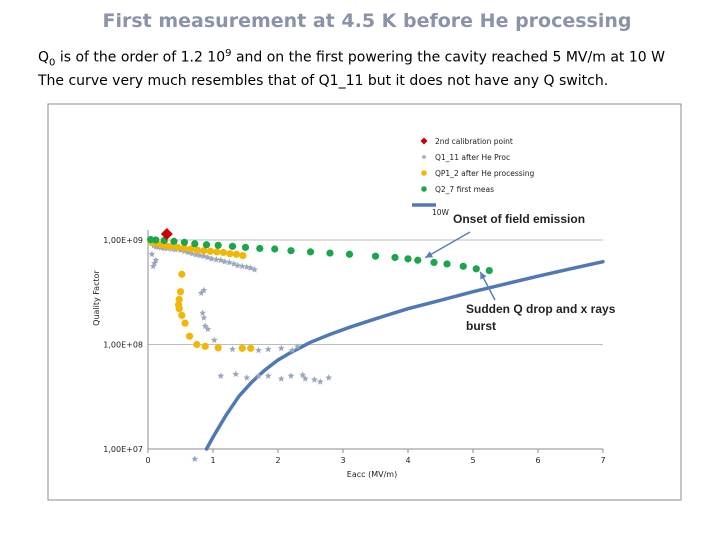 The image size is (720, 540). What do you see at coordinates (123, 240) in the screenshot?
I see `y-tick-label-2: 1,00E+09` at bounding box center [123, 240].